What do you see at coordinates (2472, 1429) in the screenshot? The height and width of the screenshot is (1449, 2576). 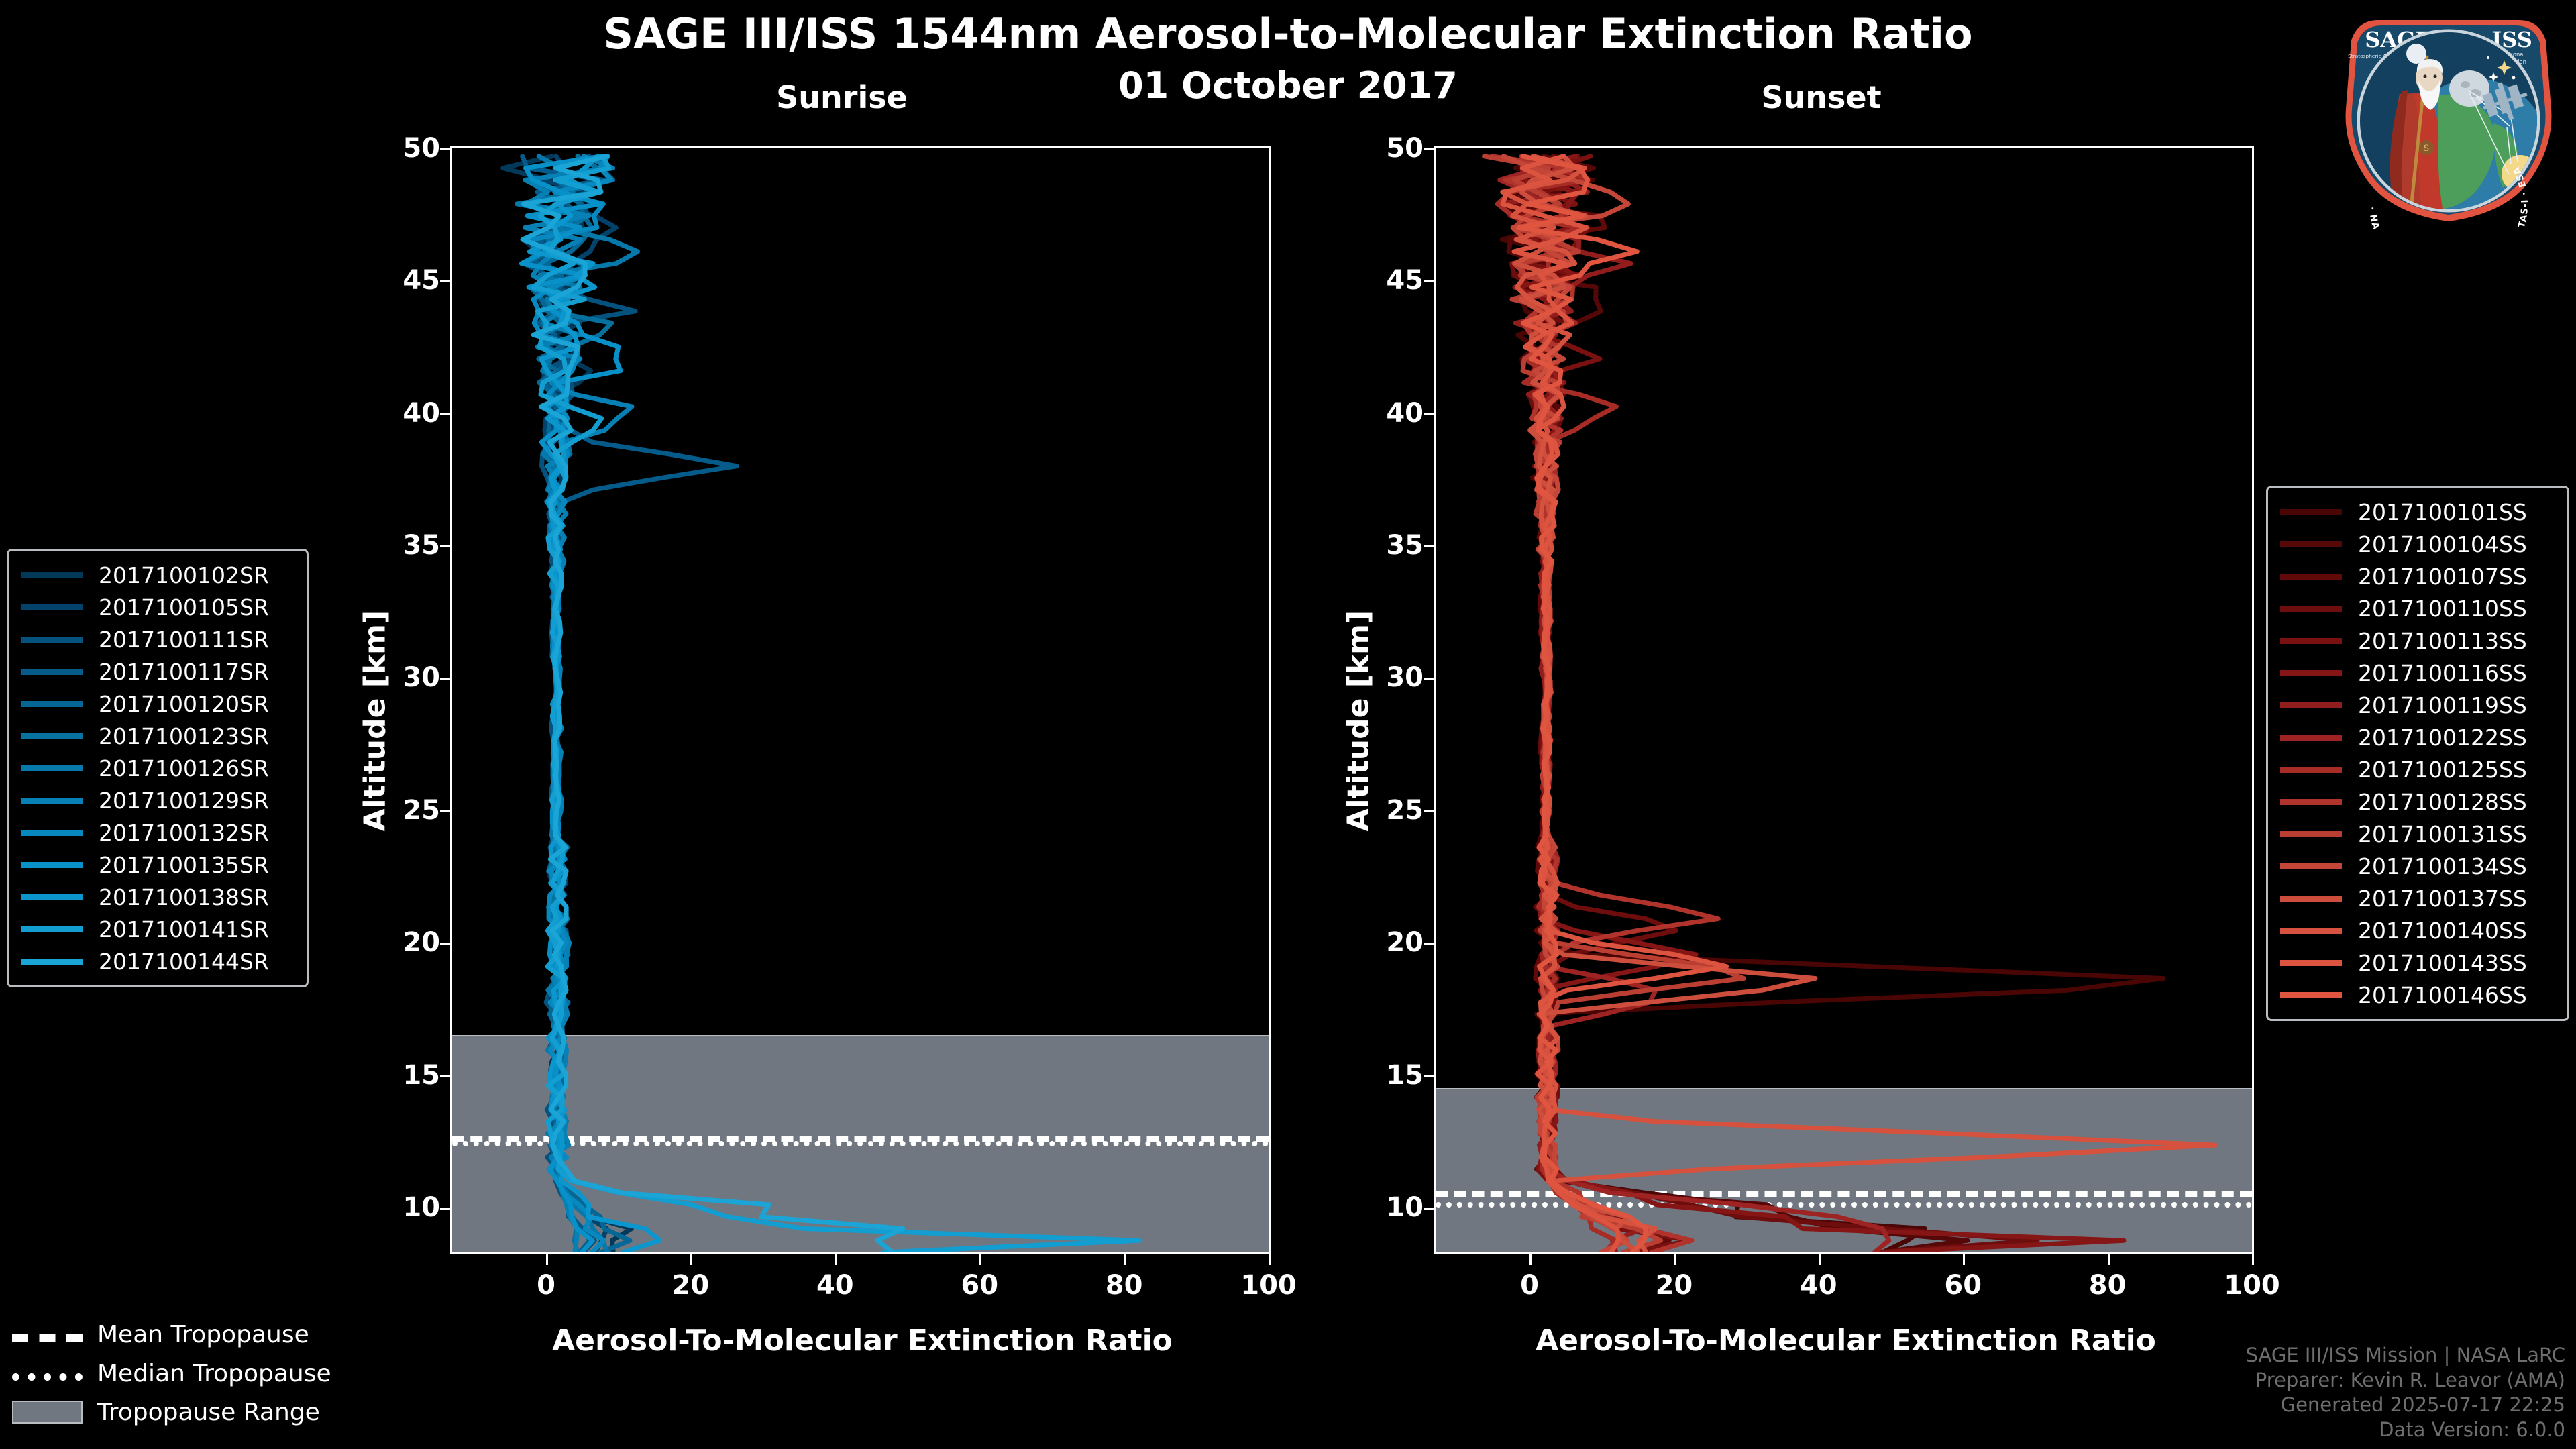 I see `credit-line-version: Data Version: 6.0.0` at bounding box center [2472, 1429].